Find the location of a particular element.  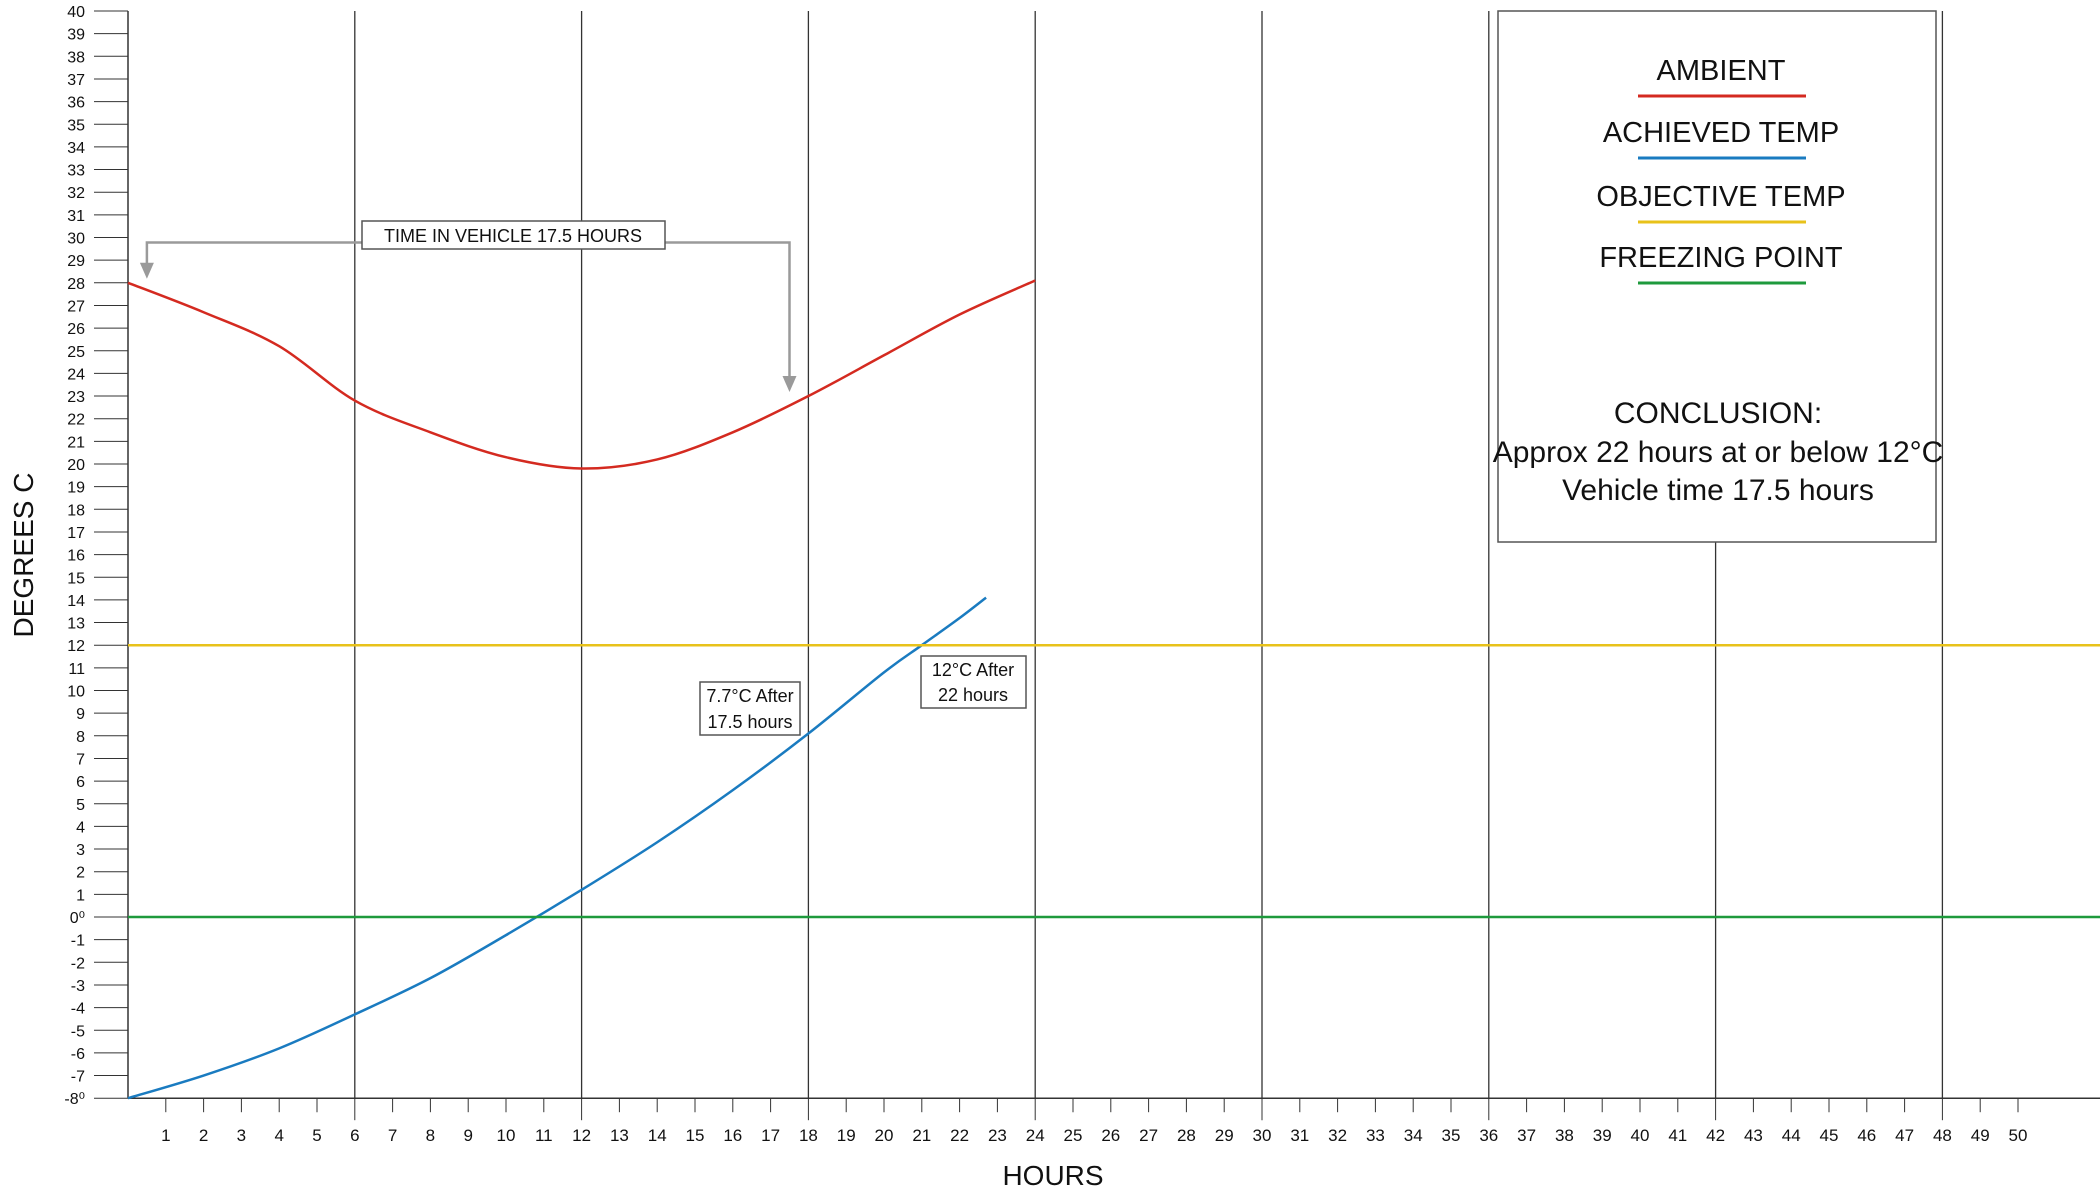

x-tick-label-7: 7 is located at coordinates (392, 1135).